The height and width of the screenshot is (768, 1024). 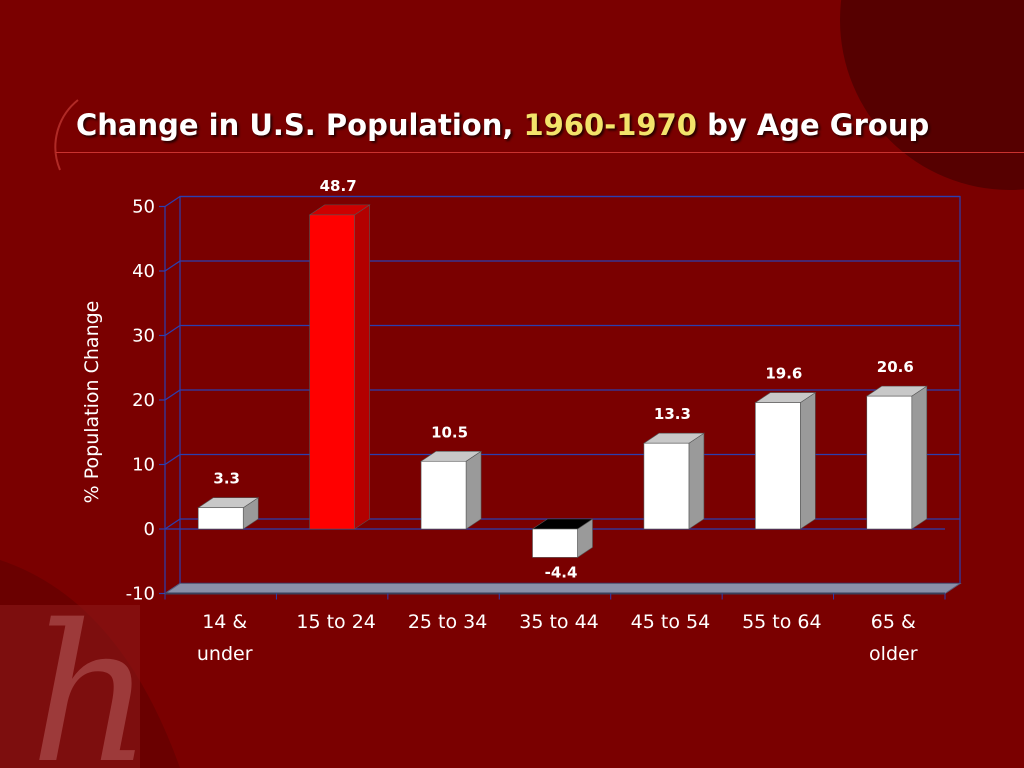 What do you see at coordinates (224, 622) in the screenshot?
I see `x-category-label: 14 &` at bounding box center [224, 622].